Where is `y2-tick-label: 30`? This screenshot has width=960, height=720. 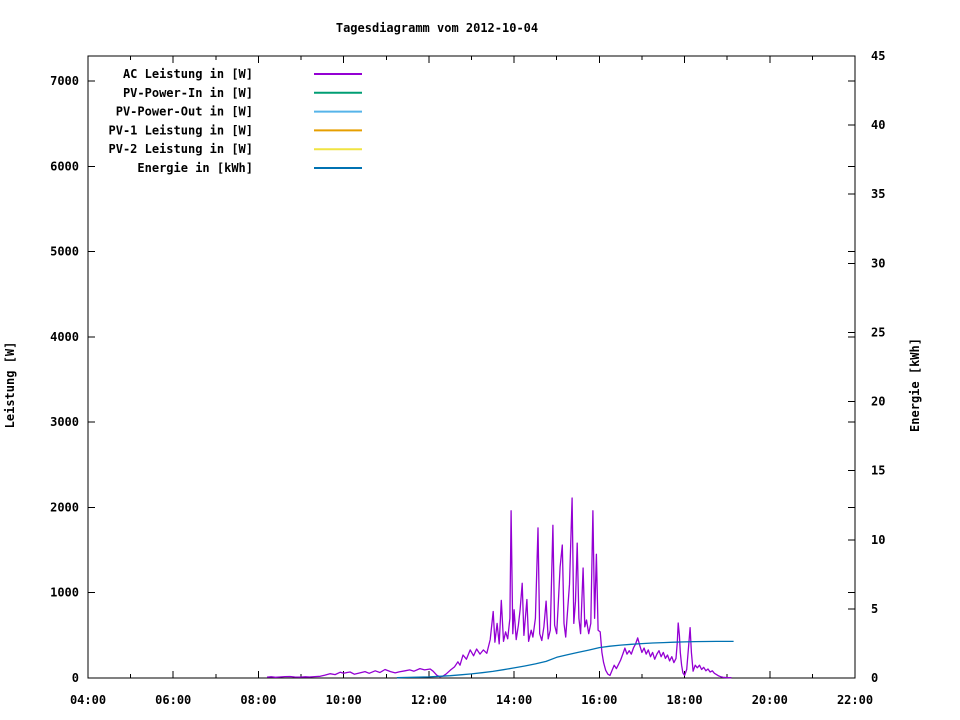
y2-tick-label: 30 is located at coordinates (878, 263).